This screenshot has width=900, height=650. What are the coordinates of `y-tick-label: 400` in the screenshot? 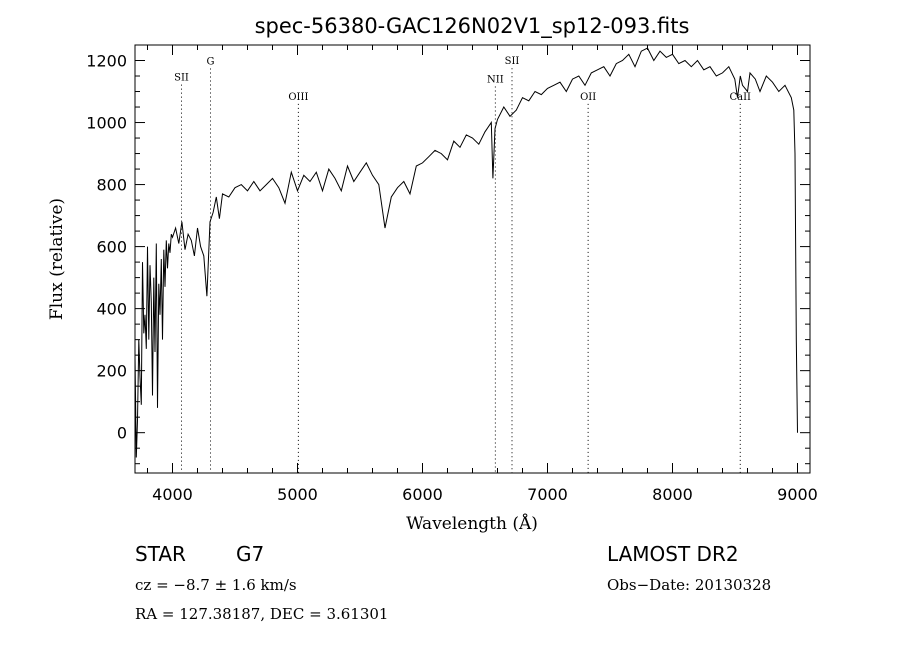 It's located at (111, 309).